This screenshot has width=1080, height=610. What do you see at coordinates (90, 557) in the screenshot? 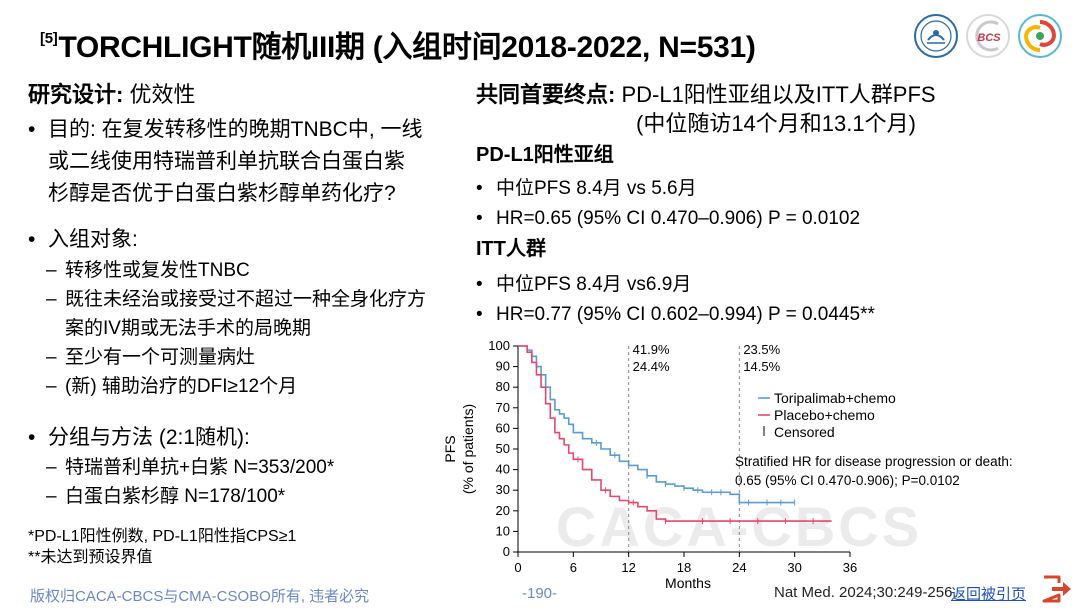
I see `footnote-2: **未达到预设界值` at bounding box center [90, 557].